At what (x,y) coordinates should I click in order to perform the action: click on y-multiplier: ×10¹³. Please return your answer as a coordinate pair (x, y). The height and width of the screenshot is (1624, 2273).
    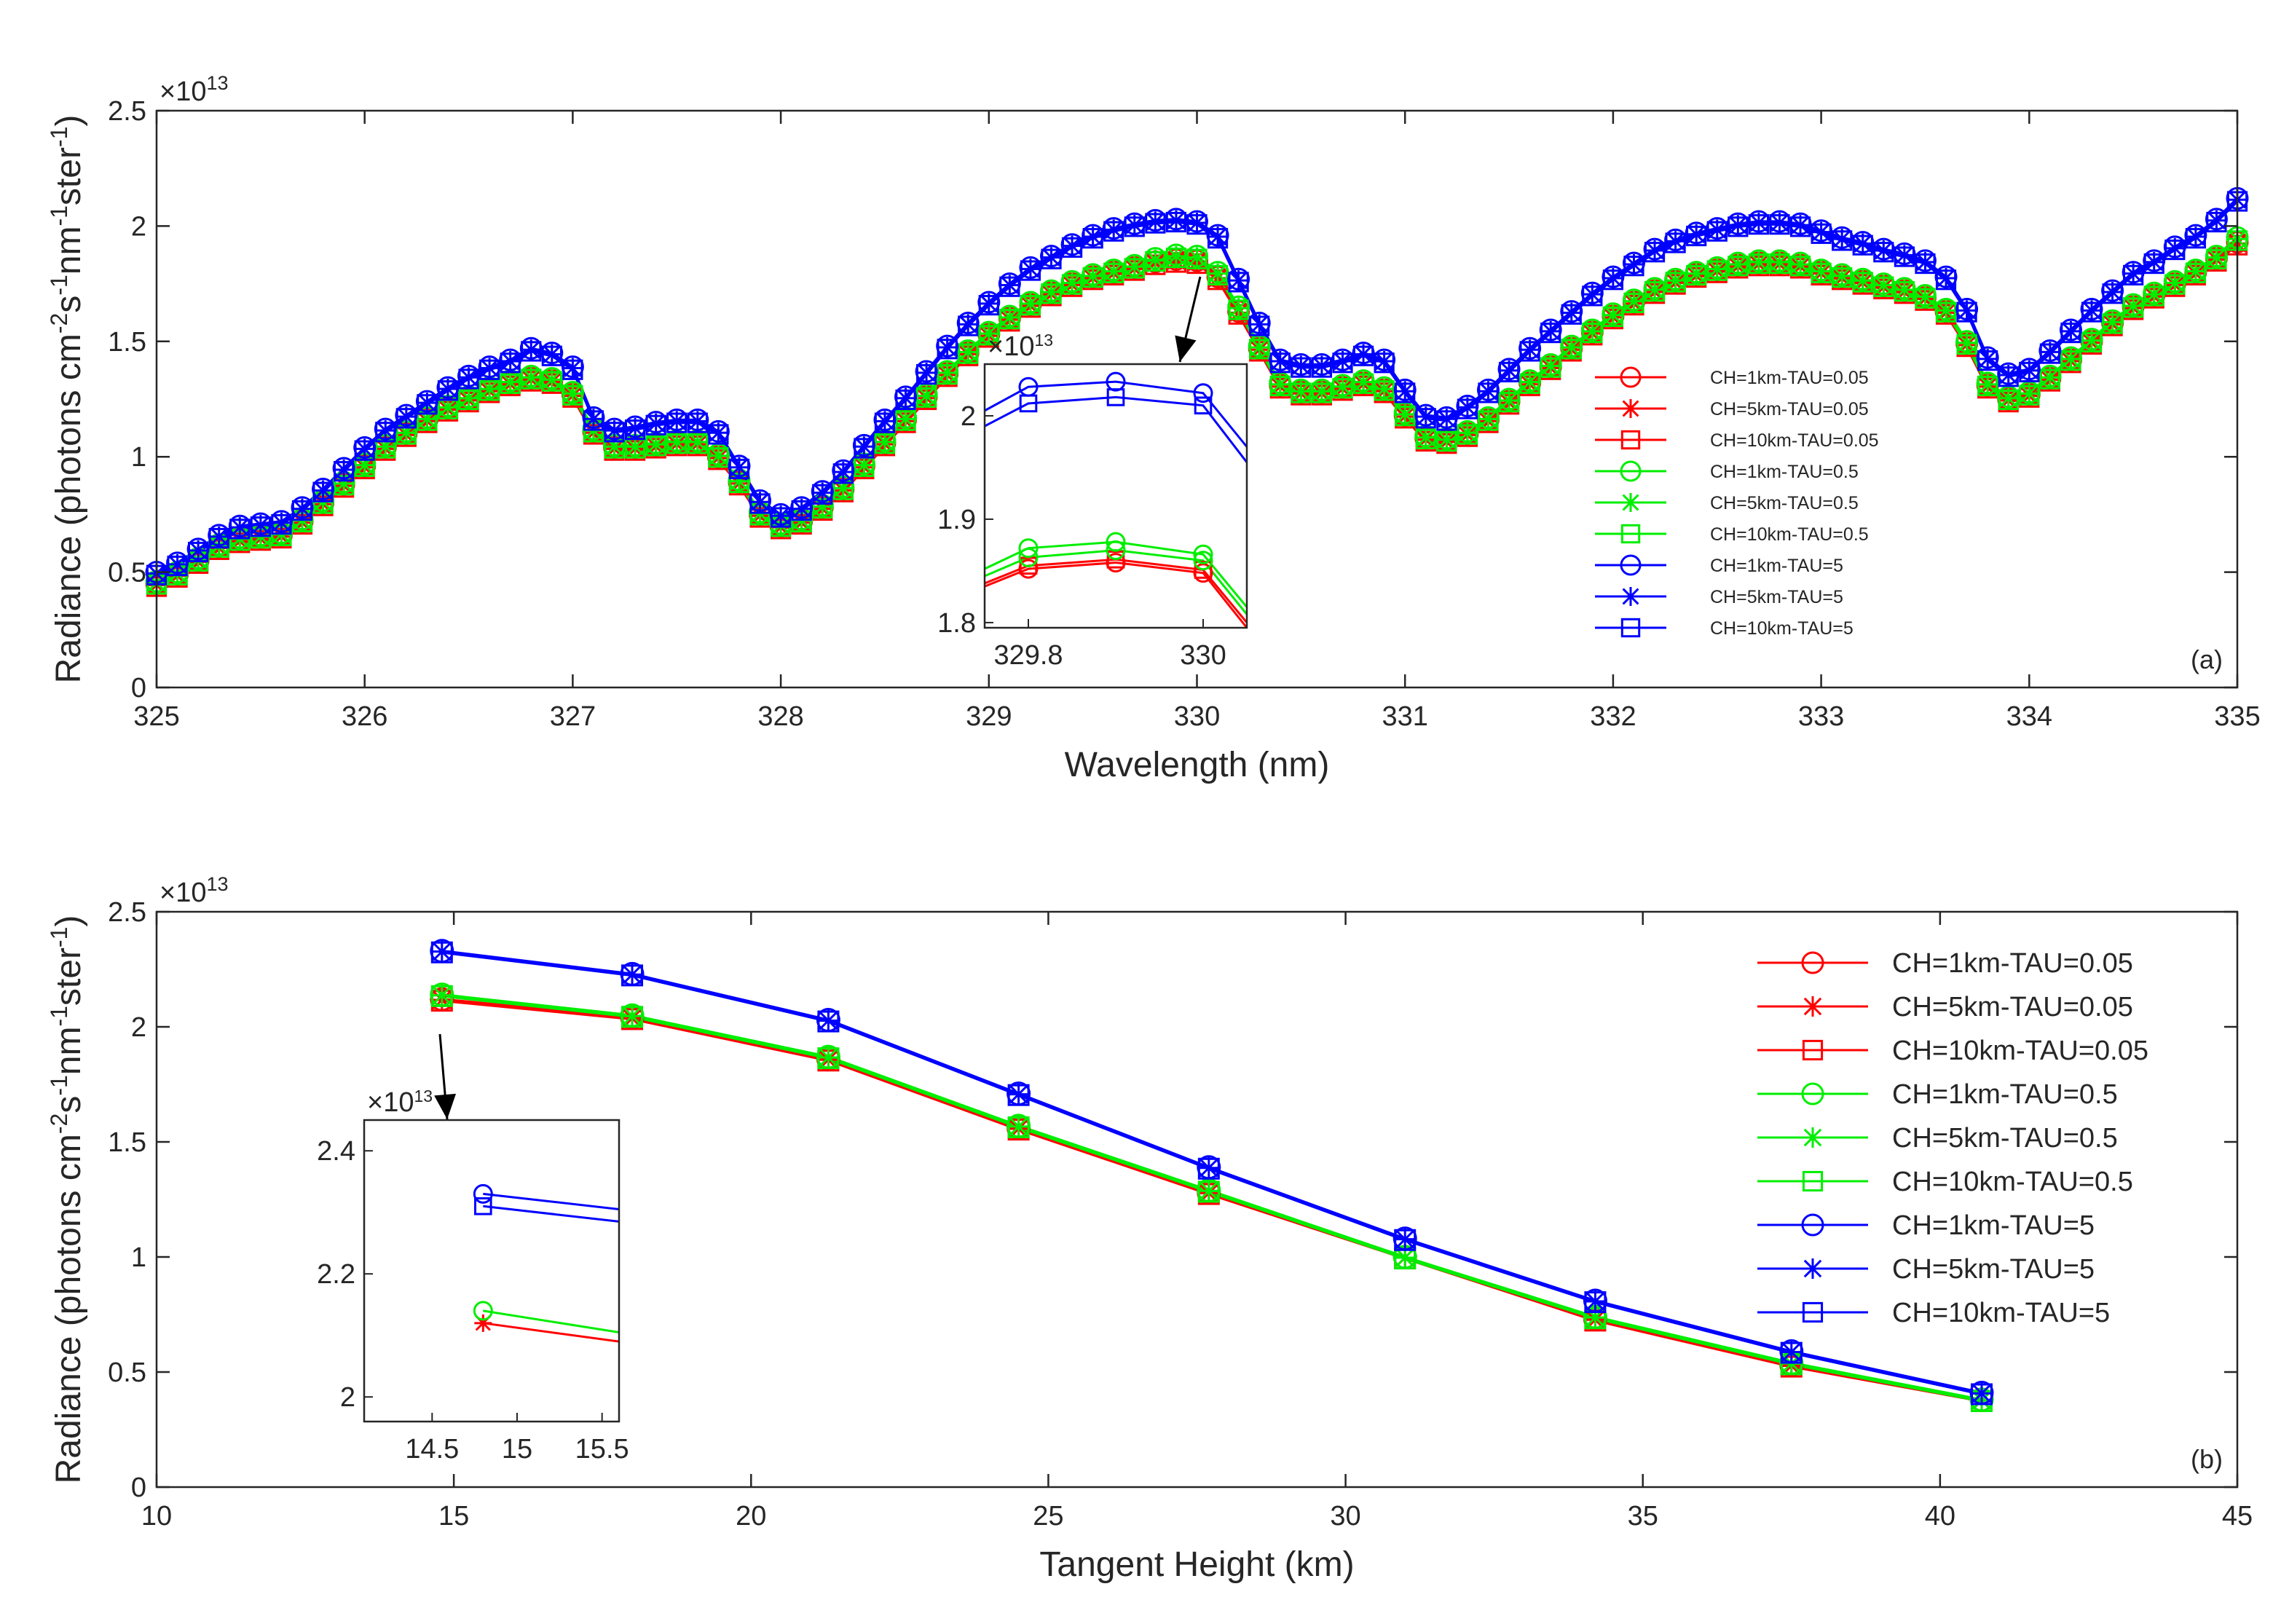
    Looking at the image, I should click on (400, 1102).